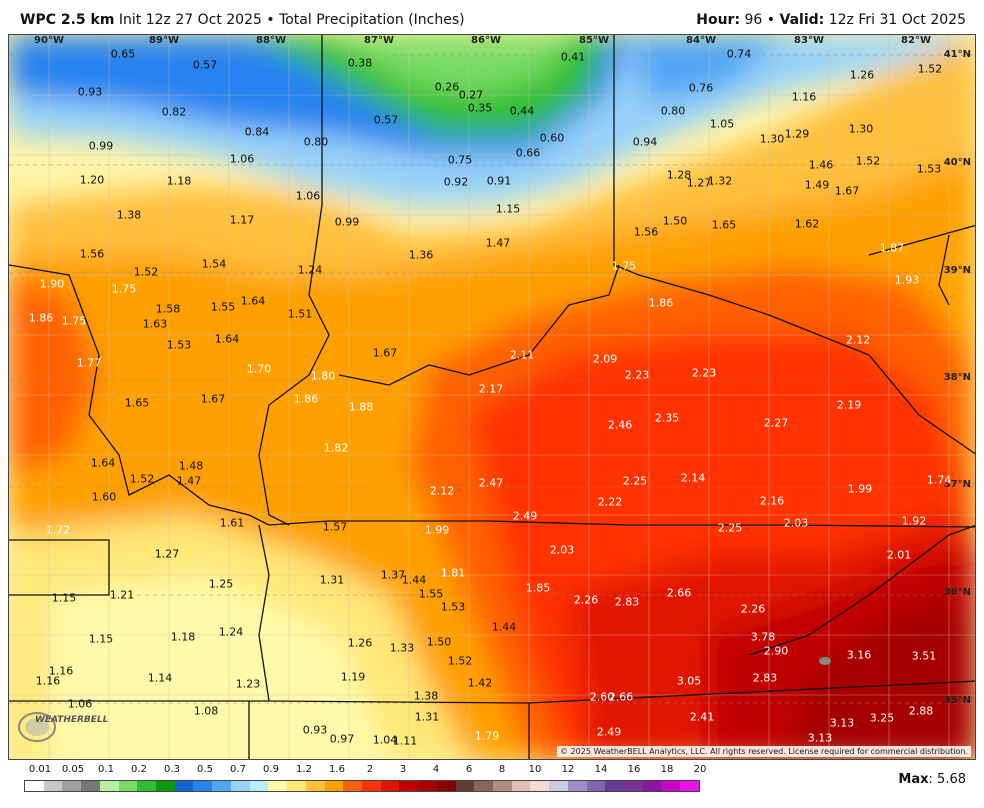  Describe the element at coordinates (335, 527) in the screenshot. I see `precip-value: 1.57` at that location.